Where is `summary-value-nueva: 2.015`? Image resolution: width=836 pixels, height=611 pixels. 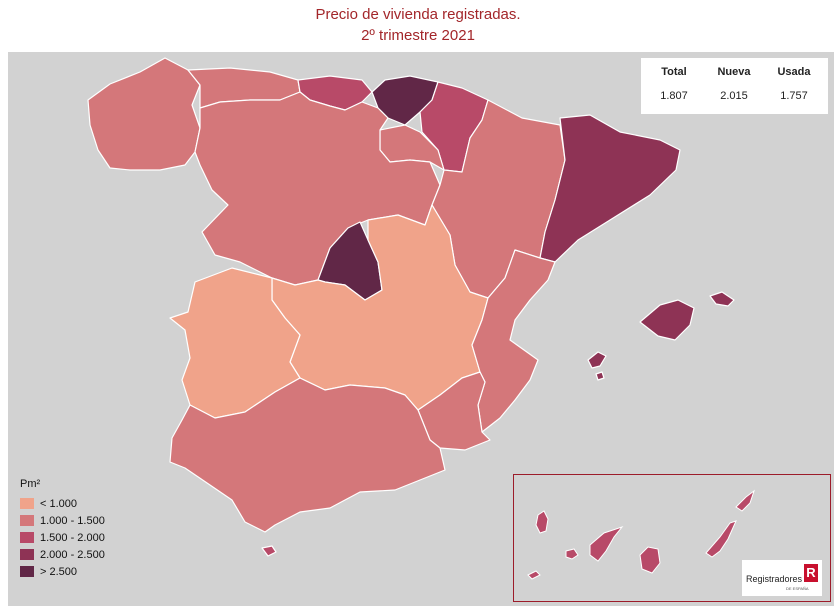
summary-value-nueva: 2.015 is located at coordinates (734, 96).